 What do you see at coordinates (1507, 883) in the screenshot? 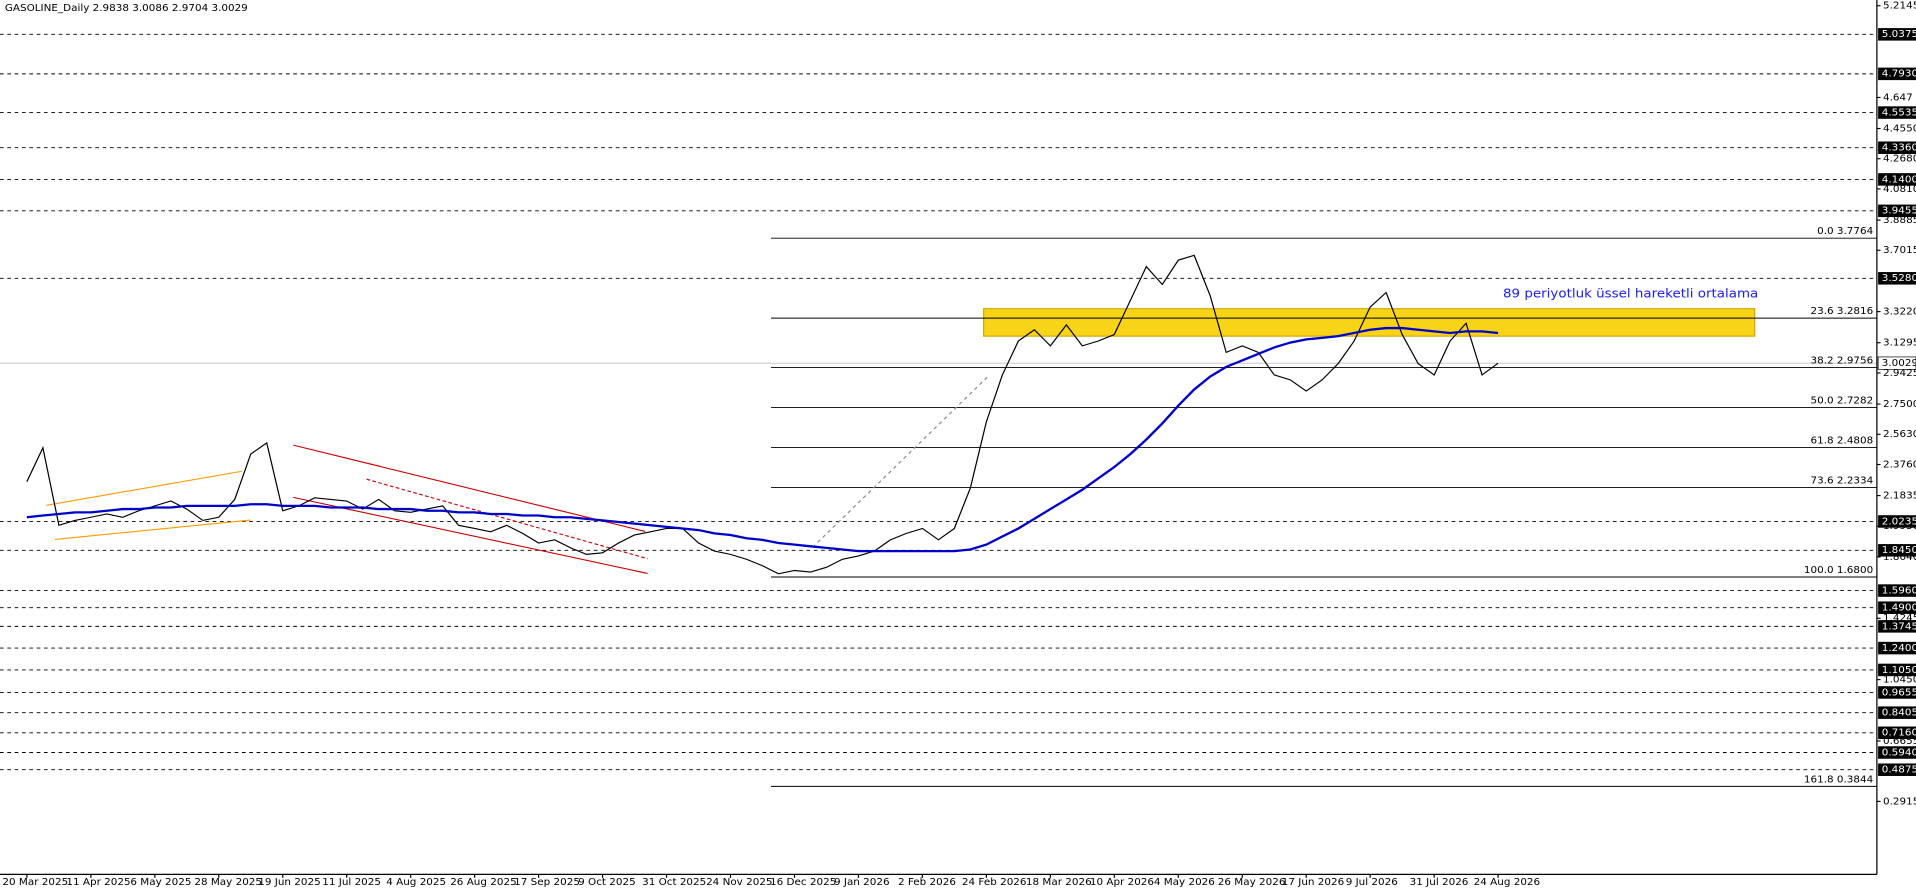
I see `x-tick-label: 24 Aug 2026` at bounding box center [1507, 883].